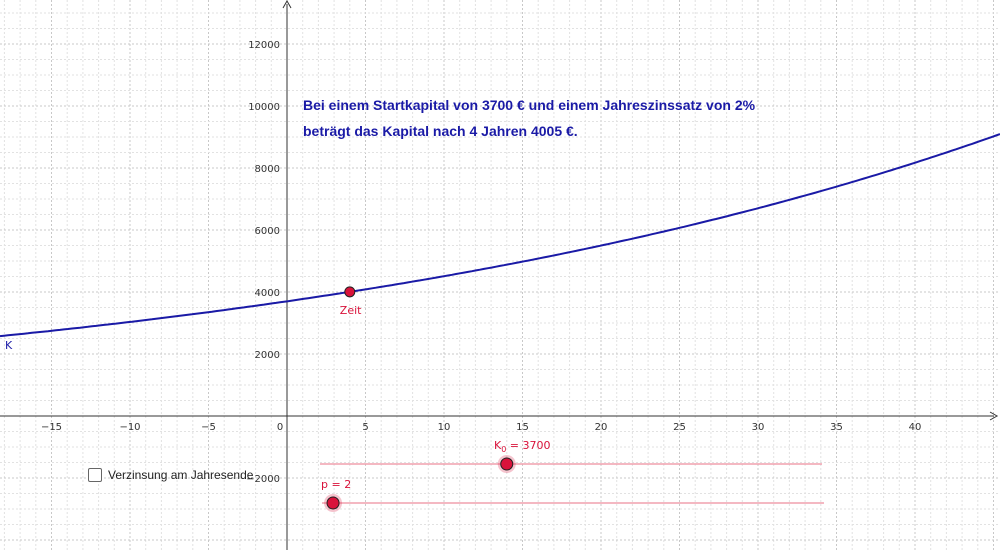 The image size is (1000, 550). I want to click on y-tick-label: 6000, so click(267, 231).